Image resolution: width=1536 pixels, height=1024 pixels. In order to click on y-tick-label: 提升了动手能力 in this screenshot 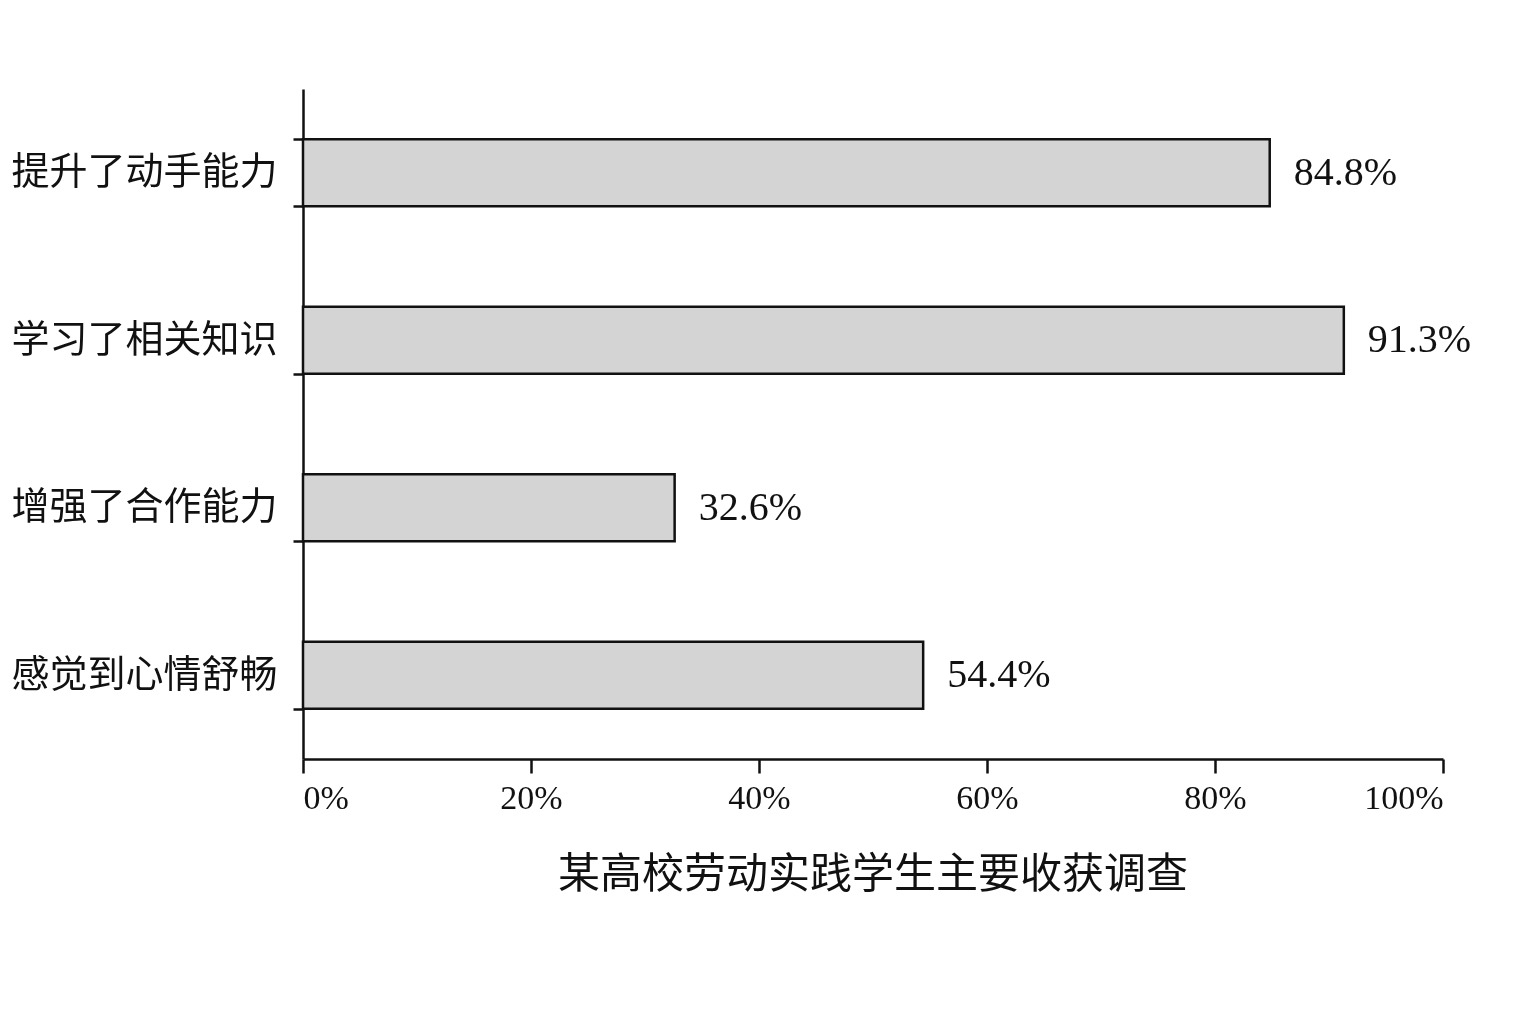, I will do `click(144, 168)`.